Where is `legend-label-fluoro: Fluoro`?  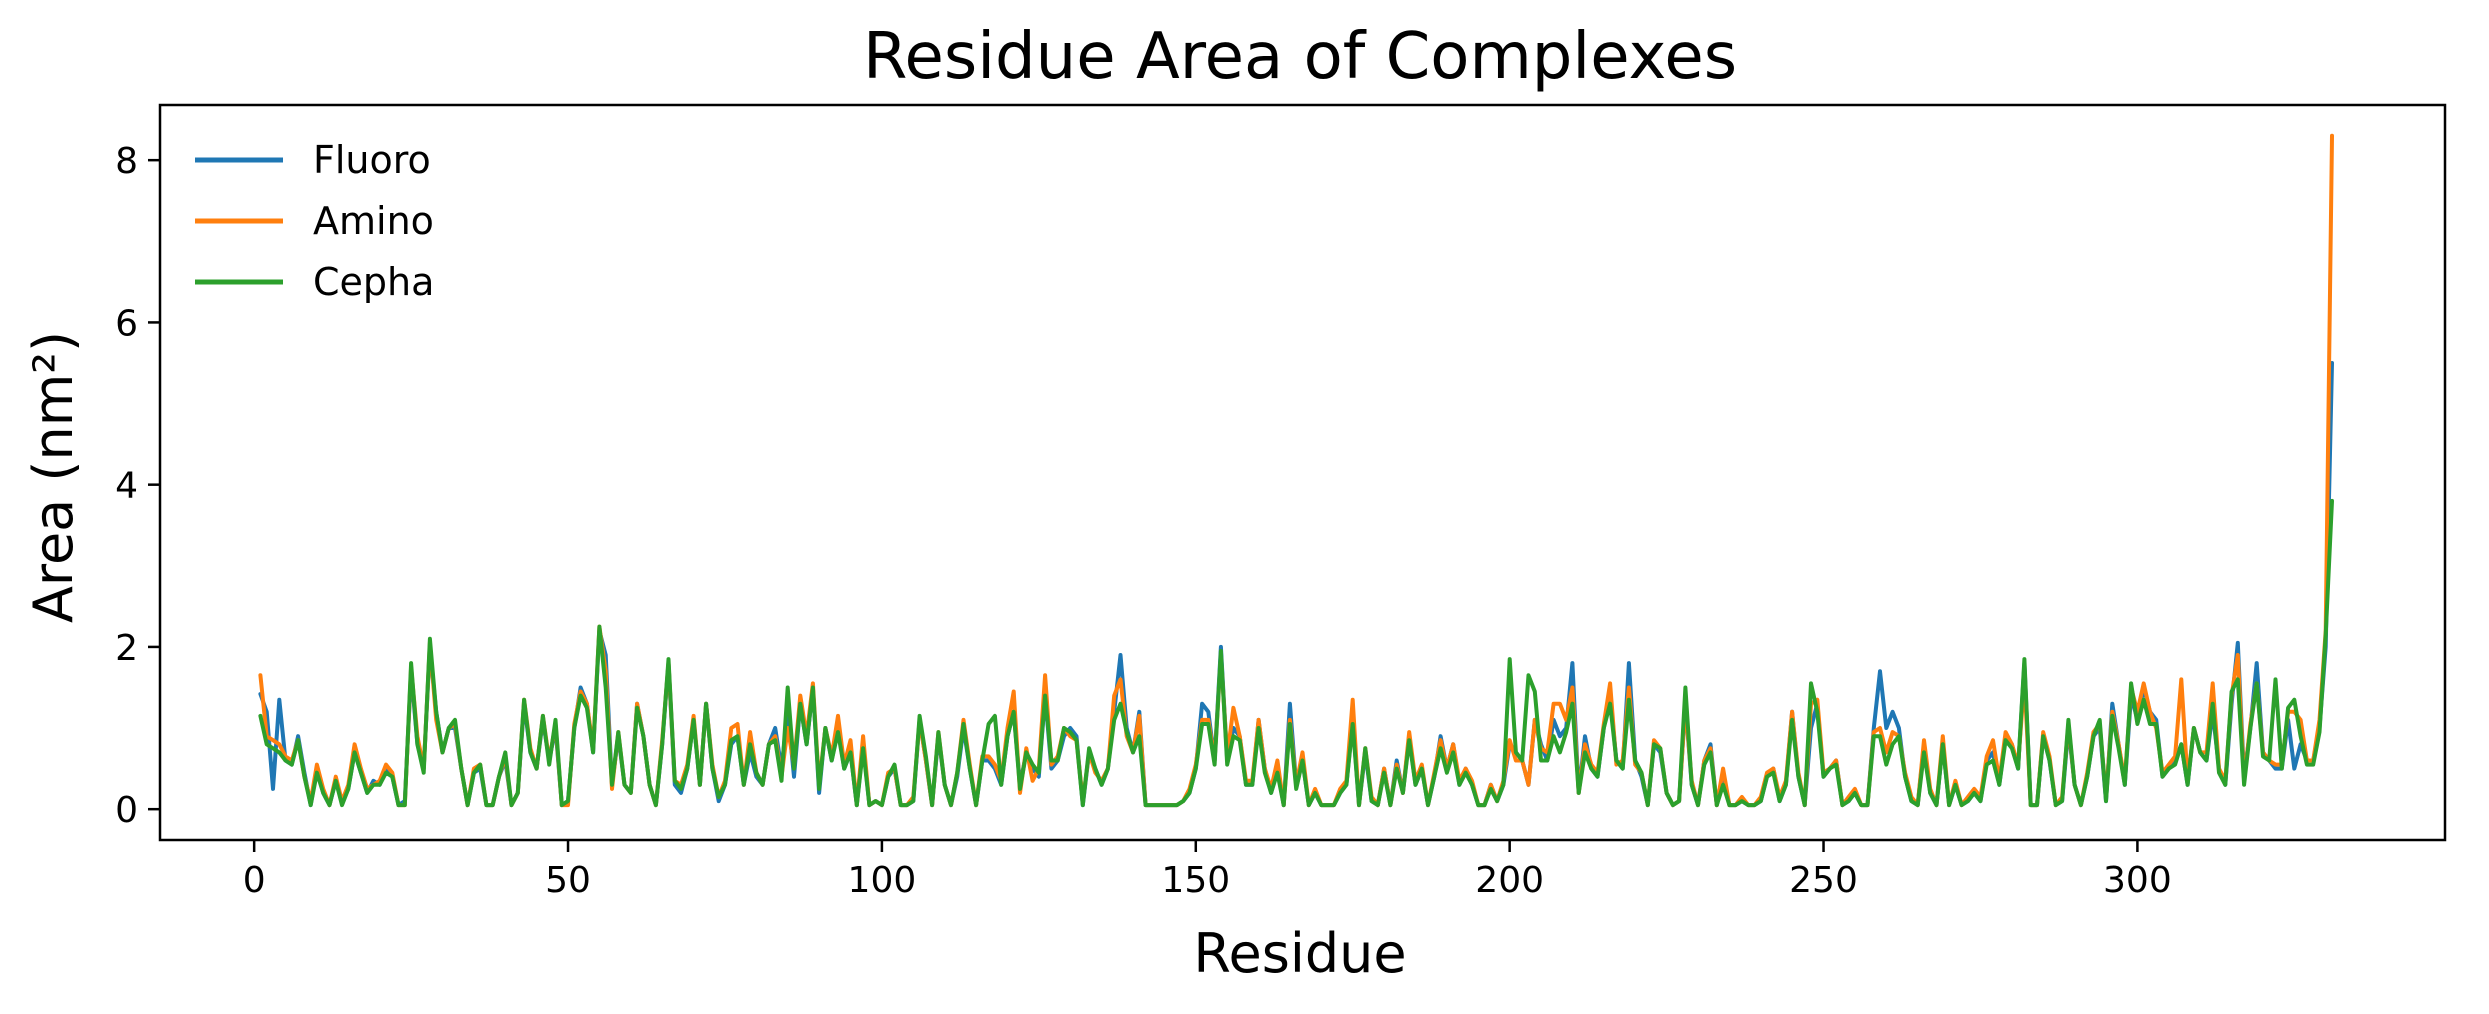 legend-label-fluoro: Fluoro is located at coordinates (372, 160).